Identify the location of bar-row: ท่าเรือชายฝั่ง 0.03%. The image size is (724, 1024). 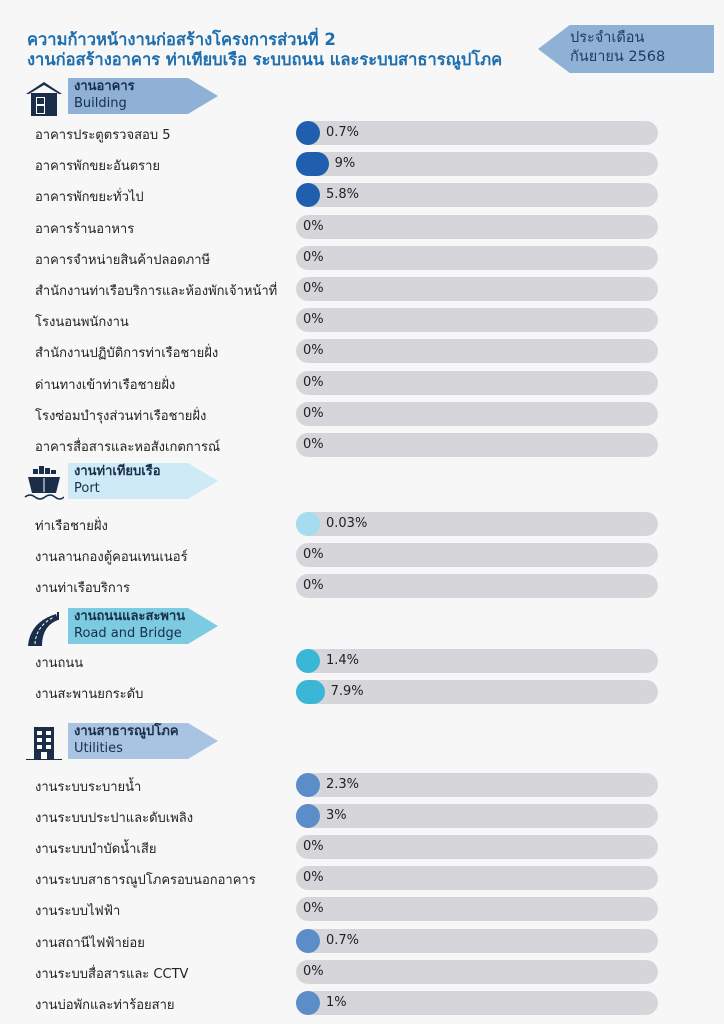
(362, 524).